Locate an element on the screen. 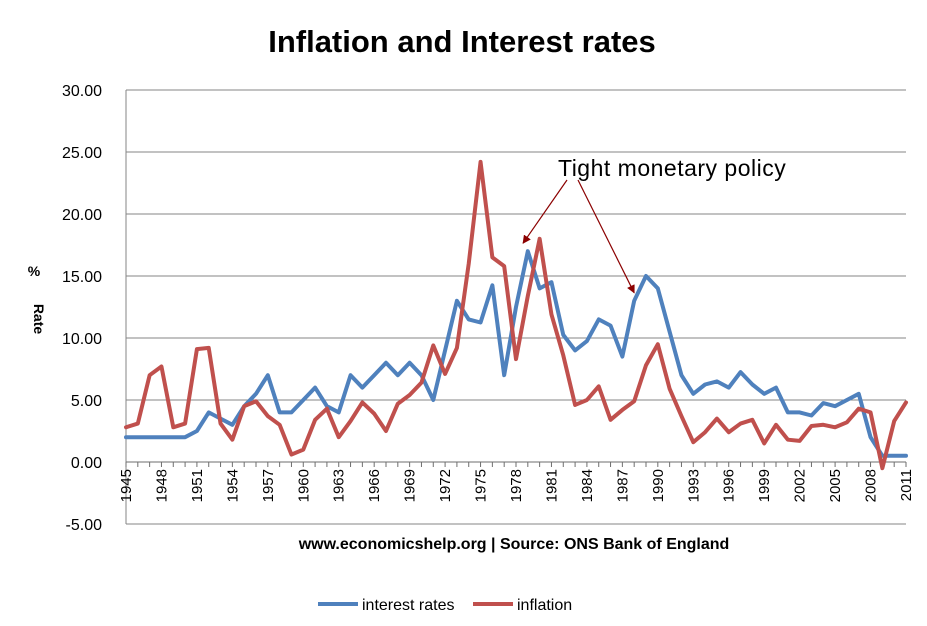  y-tick-label: 30.00 is located at coordinates (82, 91).